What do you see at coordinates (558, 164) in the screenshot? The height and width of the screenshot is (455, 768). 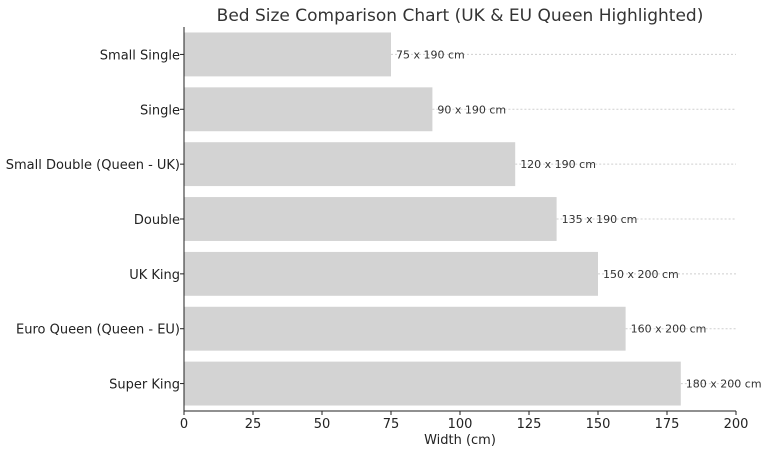 I see `data-label: 120 x 190 cm` at bounding box center [558, 164].